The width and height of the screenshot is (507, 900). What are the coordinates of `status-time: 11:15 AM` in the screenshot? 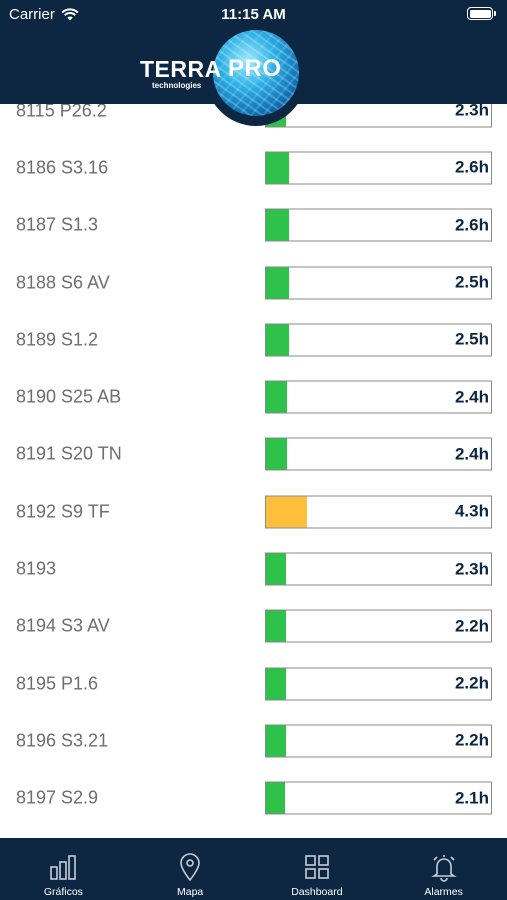 It's located at (253, 14).